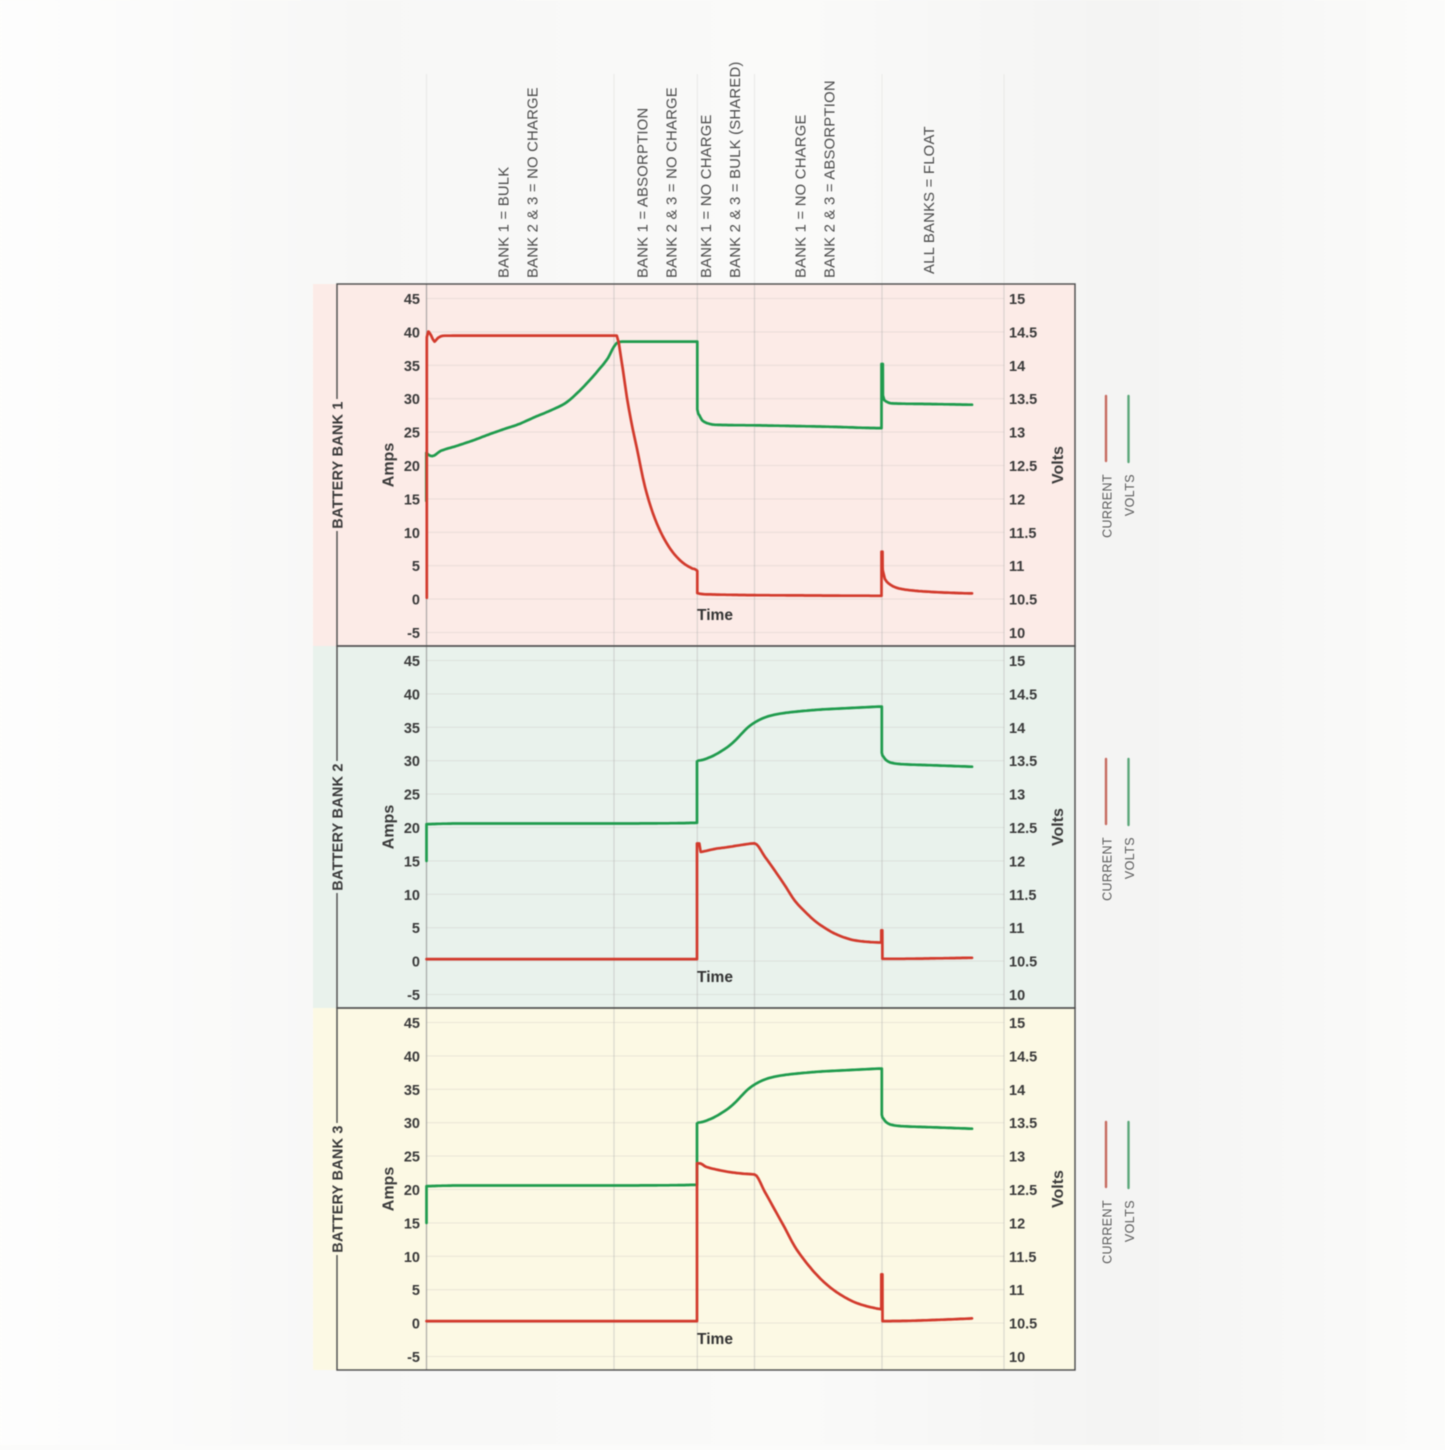 This screenshot has height=1450, width=1445. Describe the element at coordinates (339, 464) in the screenshot. I see `svg-text: BATTERY BANK 1` at that location.